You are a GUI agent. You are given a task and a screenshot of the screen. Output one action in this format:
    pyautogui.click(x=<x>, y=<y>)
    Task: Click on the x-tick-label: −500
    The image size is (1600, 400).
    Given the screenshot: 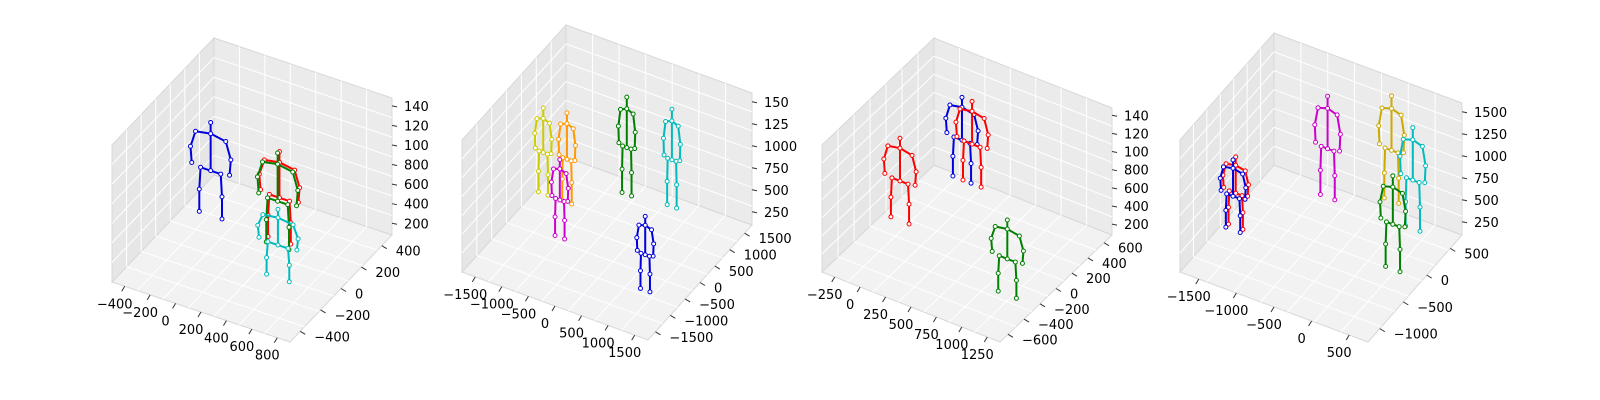 What is the action you would take?
    pyautogui.click(x=1264, y=325)
    